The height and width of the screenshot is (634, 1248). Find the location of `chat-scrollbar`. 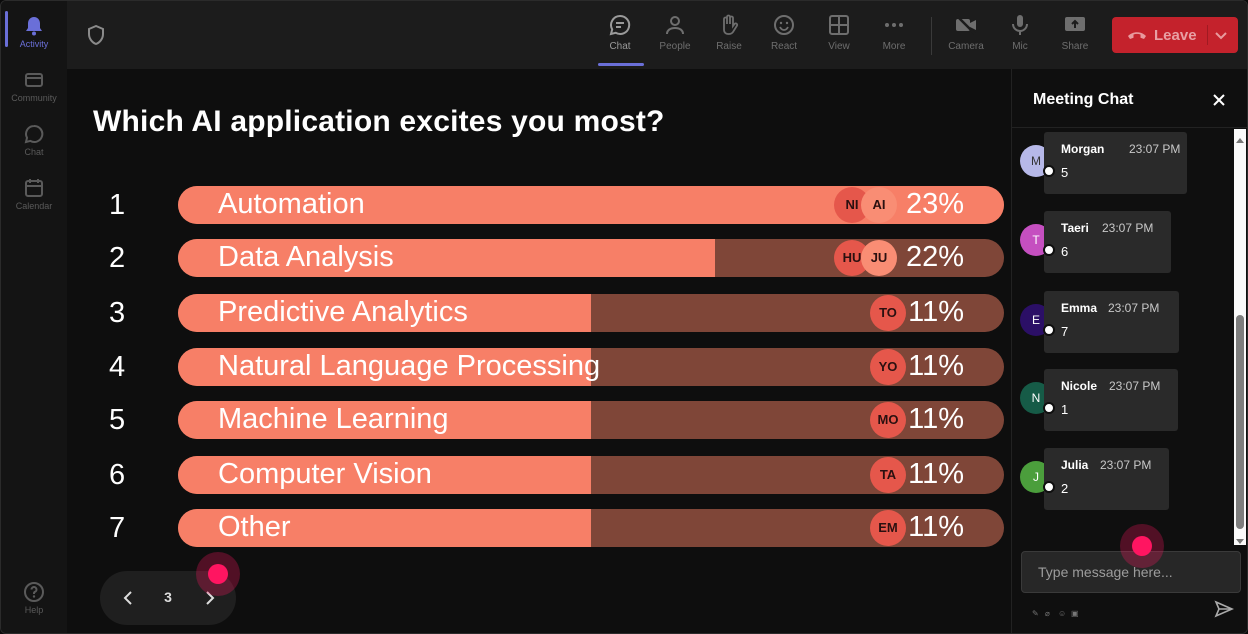

chat-scrollbar is located at coordinates (1240, 337).